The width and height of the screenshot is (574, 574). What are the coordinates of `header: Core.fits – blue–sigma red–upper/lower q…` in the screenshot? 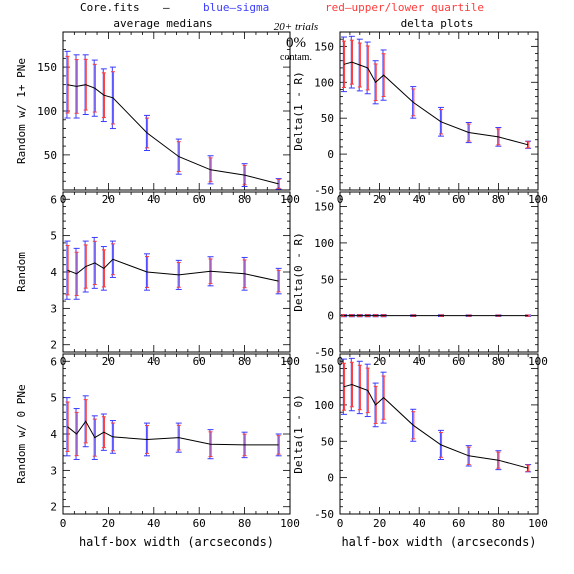 It's located at (282, 32).